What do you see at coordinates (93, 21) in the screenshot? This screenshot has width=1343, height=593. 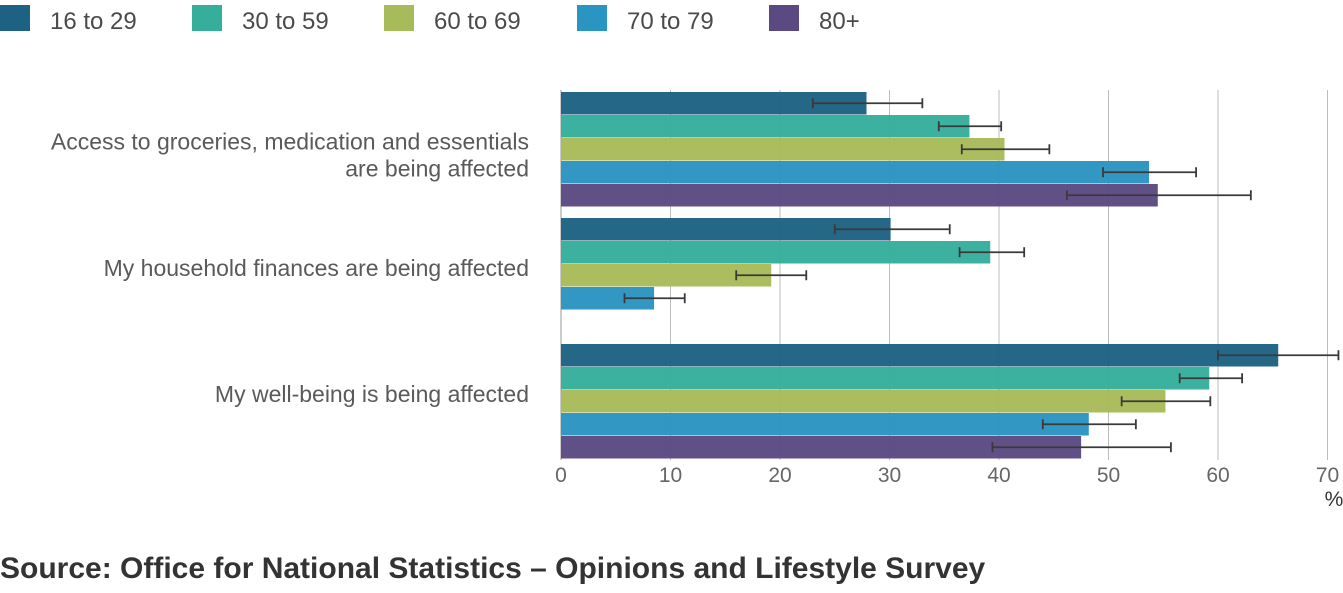 I see `legend-label: 16 to 29` at bounding box center [93, 21].